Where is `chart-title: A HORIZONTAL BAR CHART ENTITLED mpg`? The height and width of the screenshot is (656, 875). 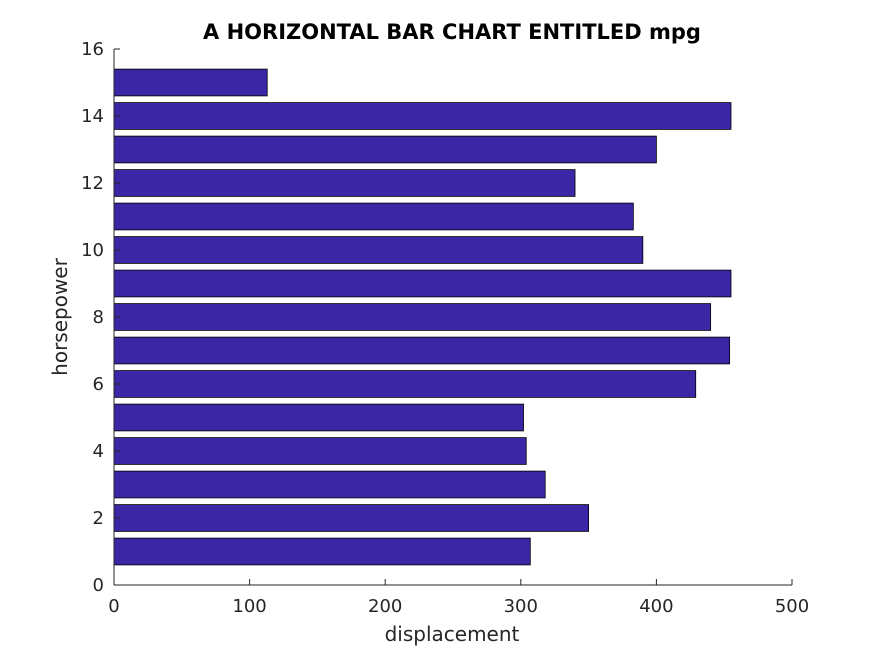
chart-title: A HORIZONTAL BAR CHART ENTITLED mpg is located at coordinates (452, 32).